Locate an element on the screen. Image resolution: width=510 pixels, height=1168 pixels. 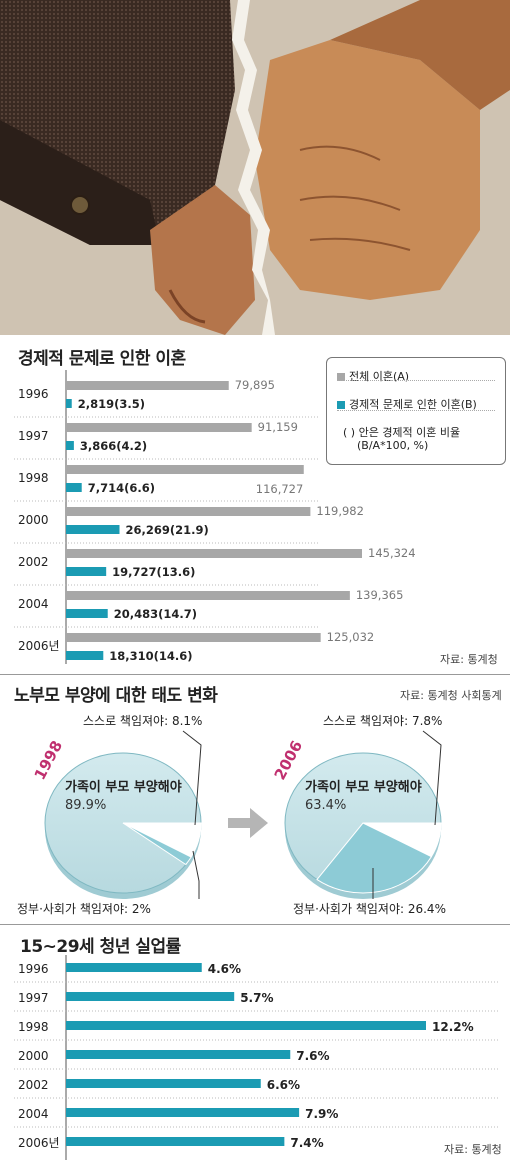
legend-note-line1: ( ) 안은 경제적 이혼 비율 is located at coordinates (402, 432).